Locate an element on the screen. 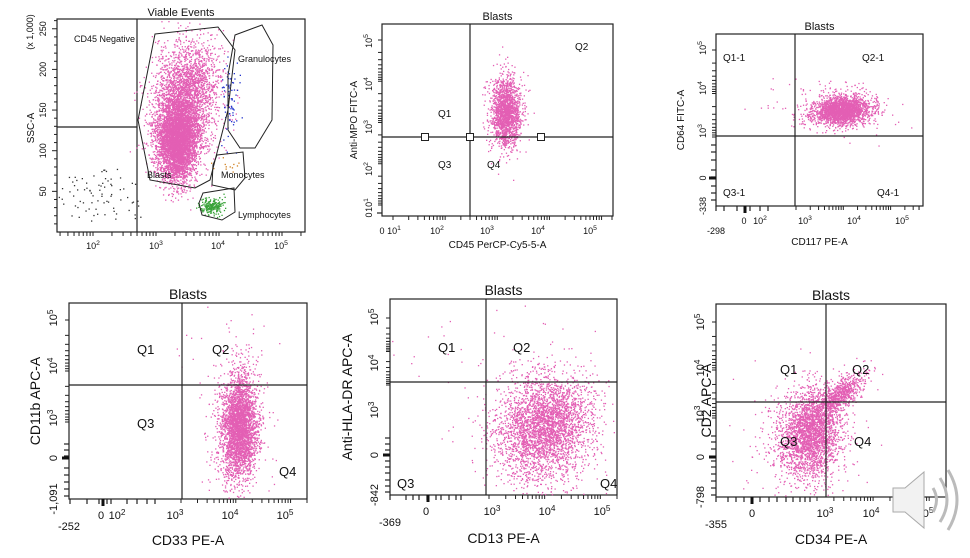  tick-exponent: 4 is located at coordinates (223, 243).